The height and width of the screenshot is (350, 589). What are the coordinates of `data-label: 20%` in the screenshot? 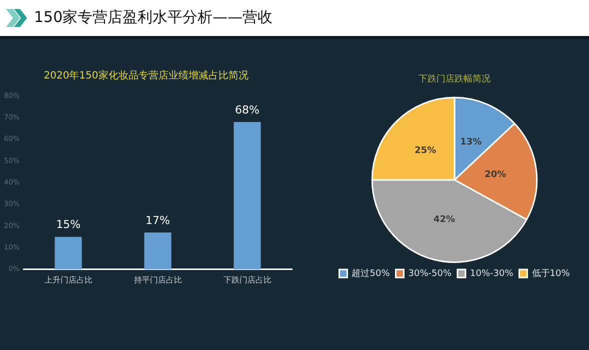 It's located at (495, 175).